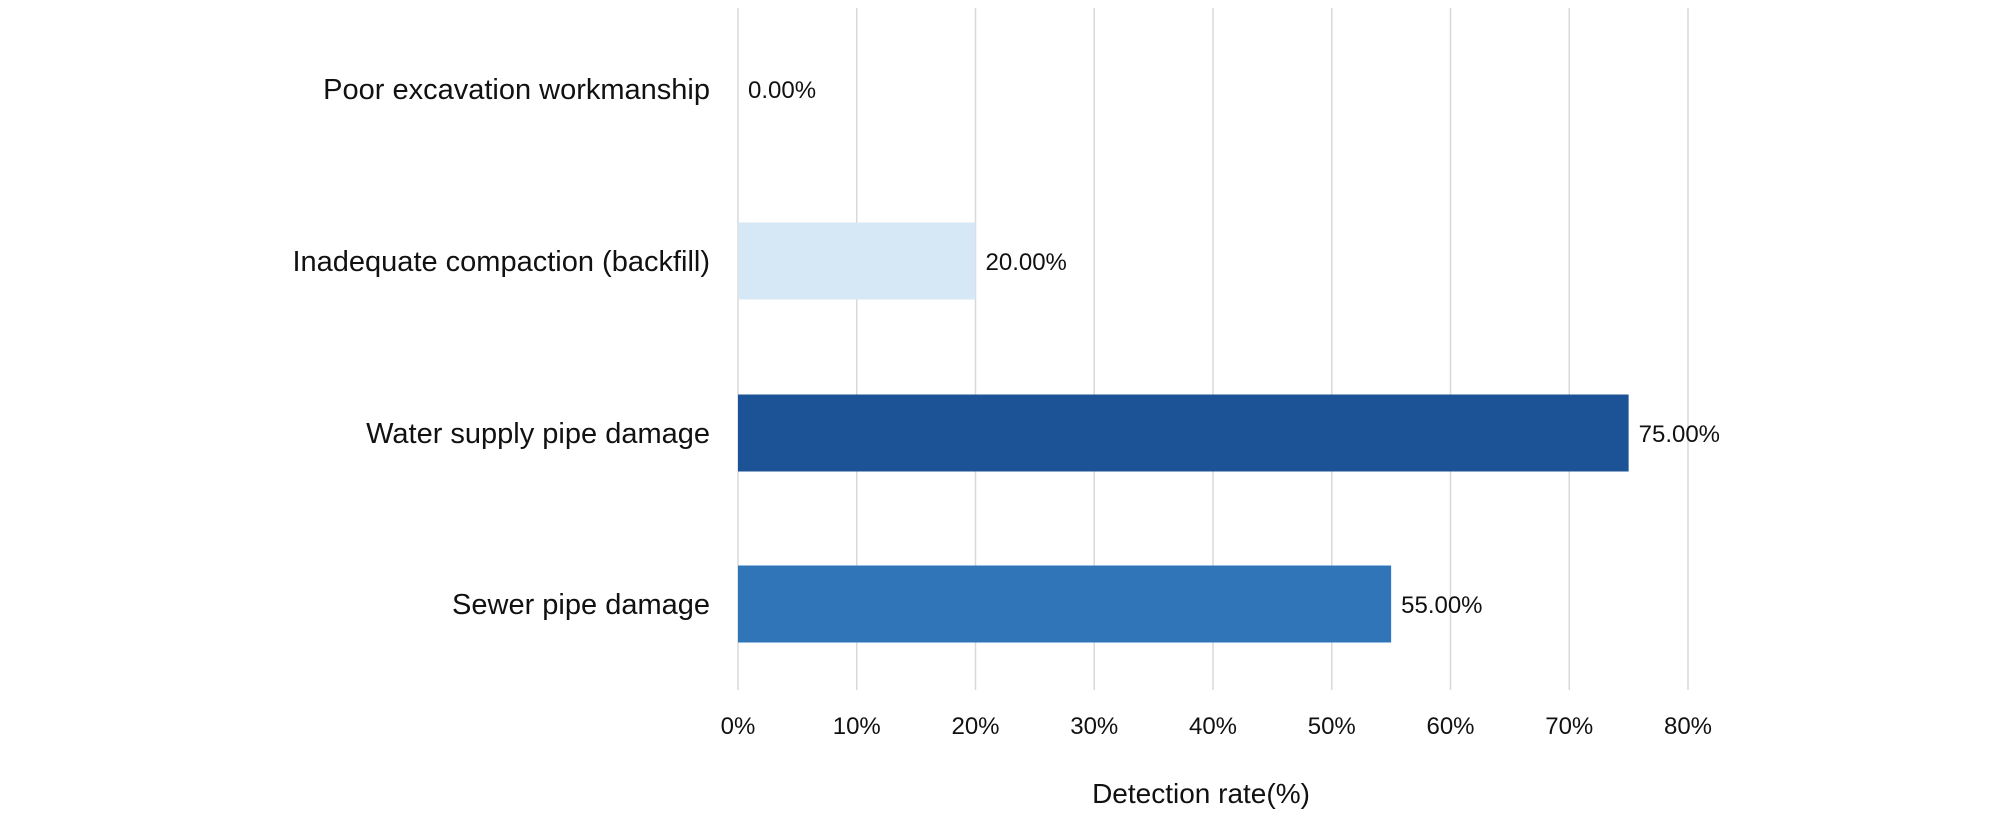  Describe the element at coordinates (1450, 726) in the screenshot. I see `x-tick-label: 60%` at that location.